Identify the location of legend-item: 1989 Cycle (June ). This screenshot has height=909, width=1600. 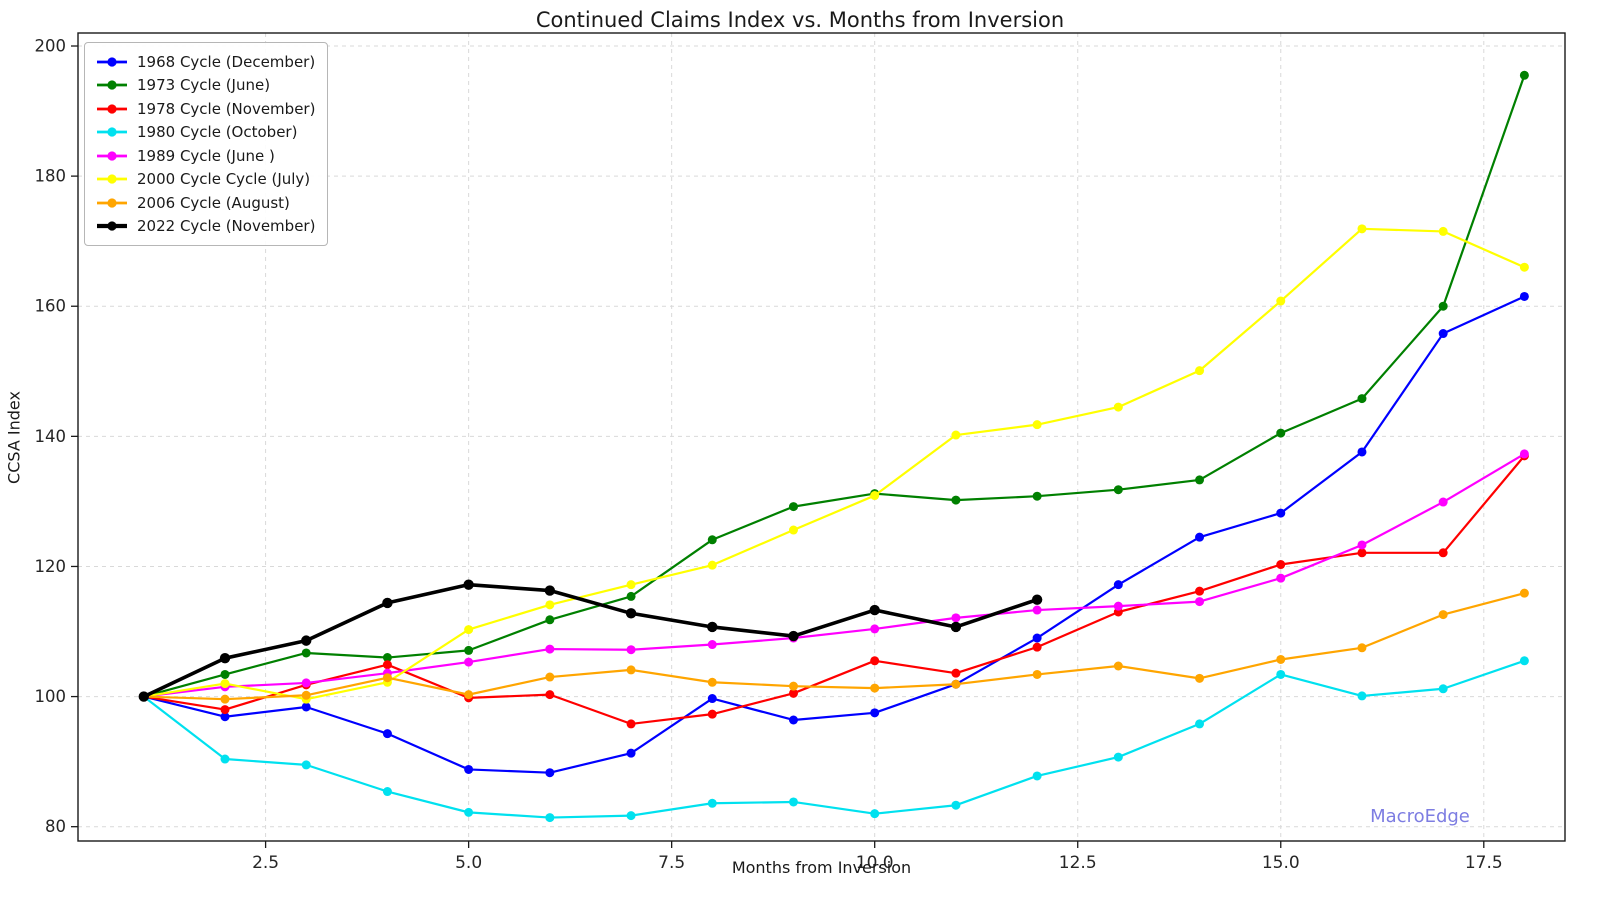
(205, 155).